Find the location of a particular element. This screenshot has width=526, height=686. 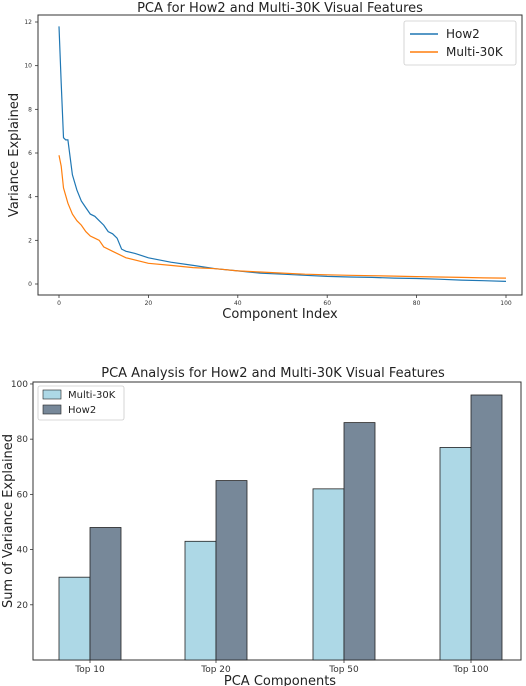

line-chart-y-tick-label: 8 is located at coordinates (30, 109).